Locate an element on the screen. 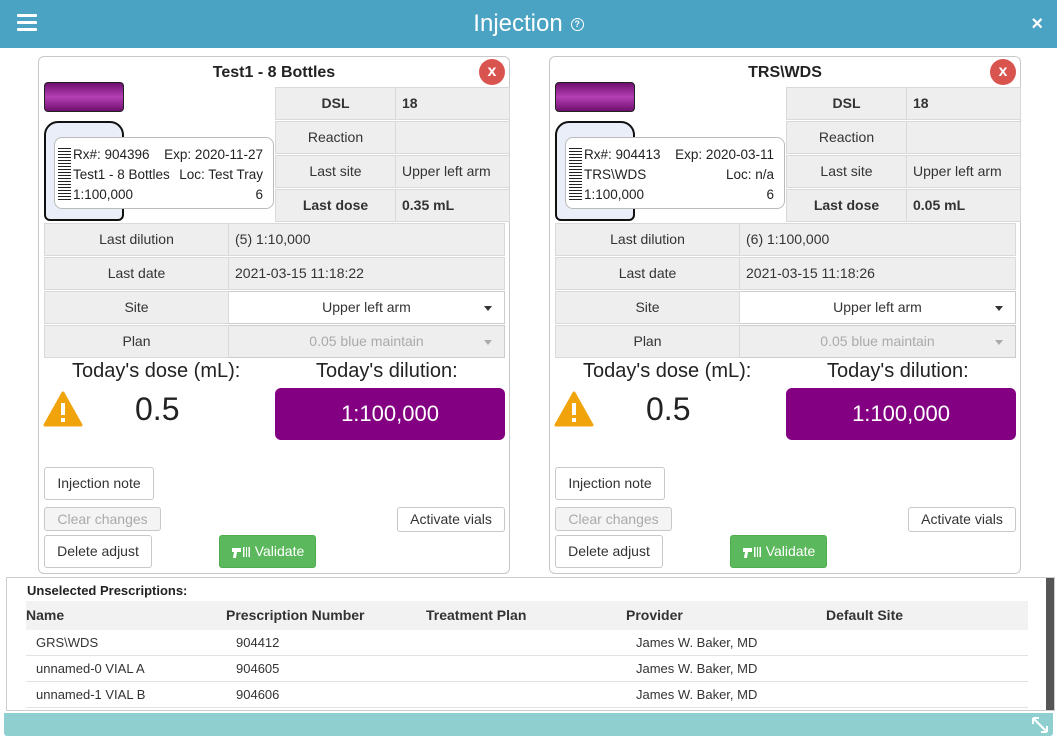  vial-stat-row: Last dose 0.35 mL is located at coordinates (392, 205).